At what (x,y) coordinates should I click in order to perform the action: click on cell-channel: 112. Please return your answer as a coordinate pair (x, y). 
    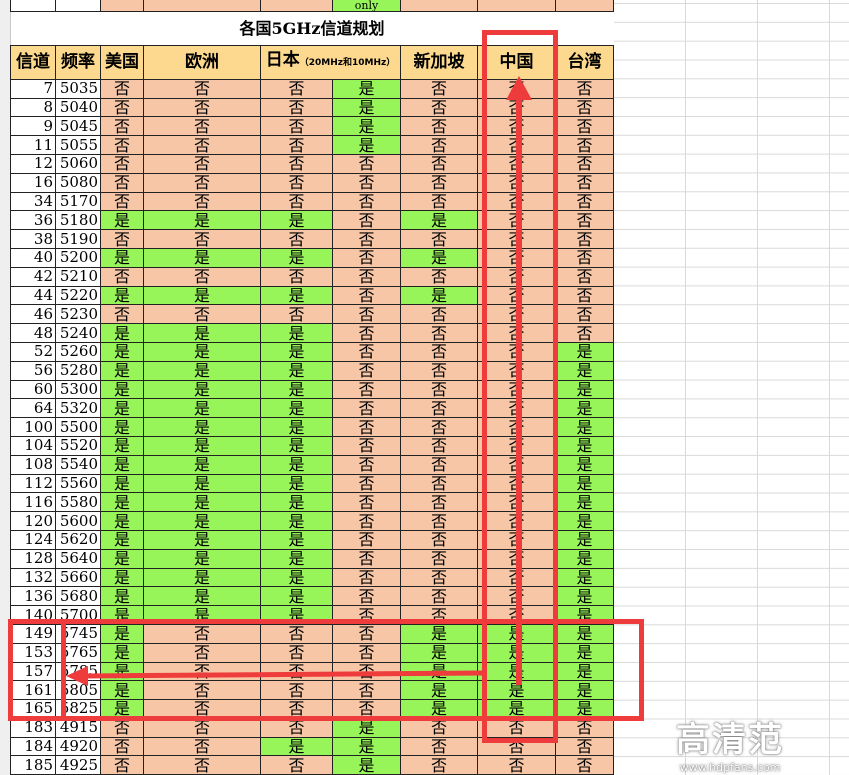
    Looking at the image, I should click on (33, 483).